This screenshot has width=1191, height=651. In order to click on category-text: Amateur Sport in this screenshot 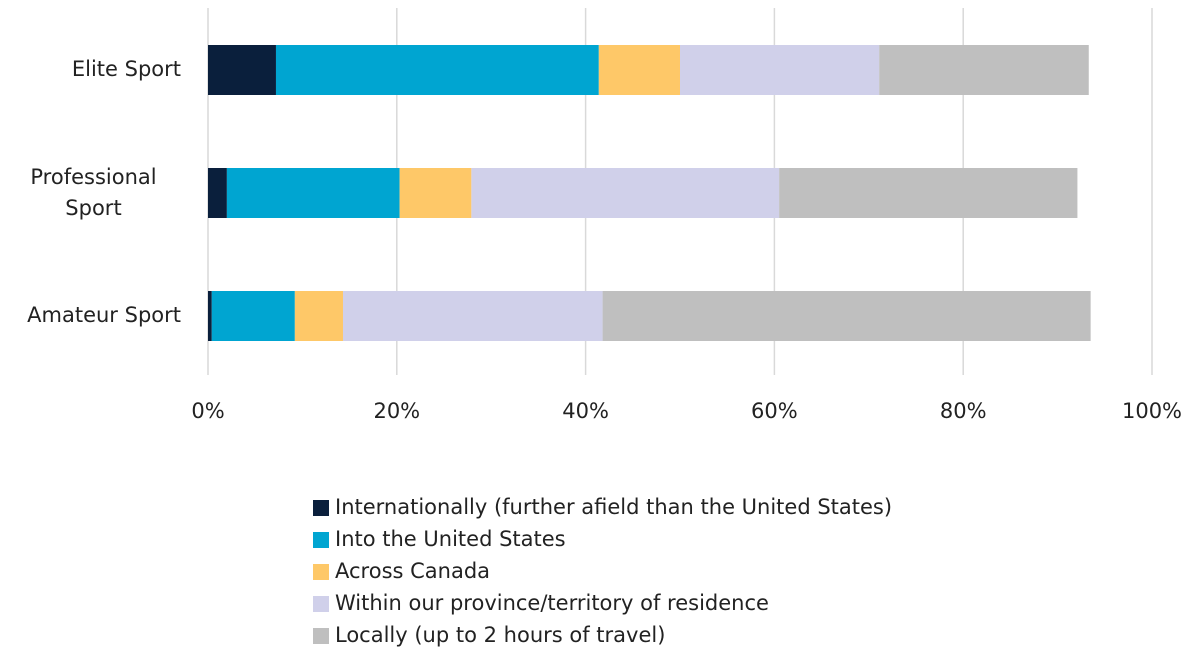, I will do `click(104, 315)`.